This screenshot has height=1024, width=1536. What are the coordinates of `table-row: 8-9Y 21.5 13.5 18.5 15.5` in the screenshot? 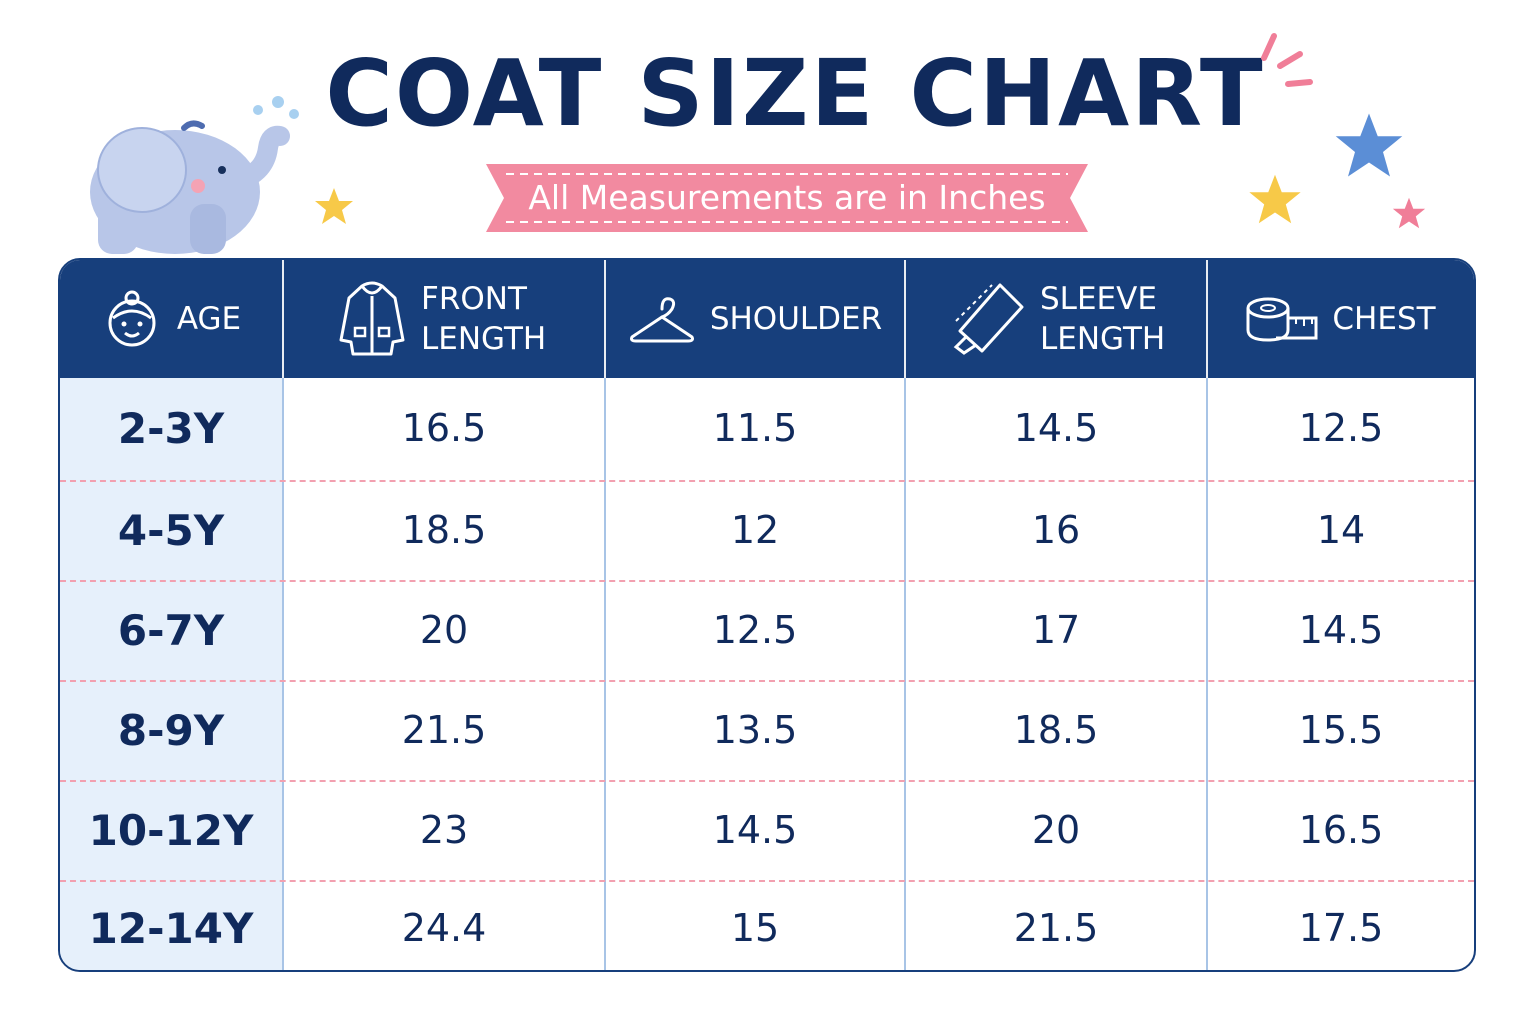 It's located at (767, 730).